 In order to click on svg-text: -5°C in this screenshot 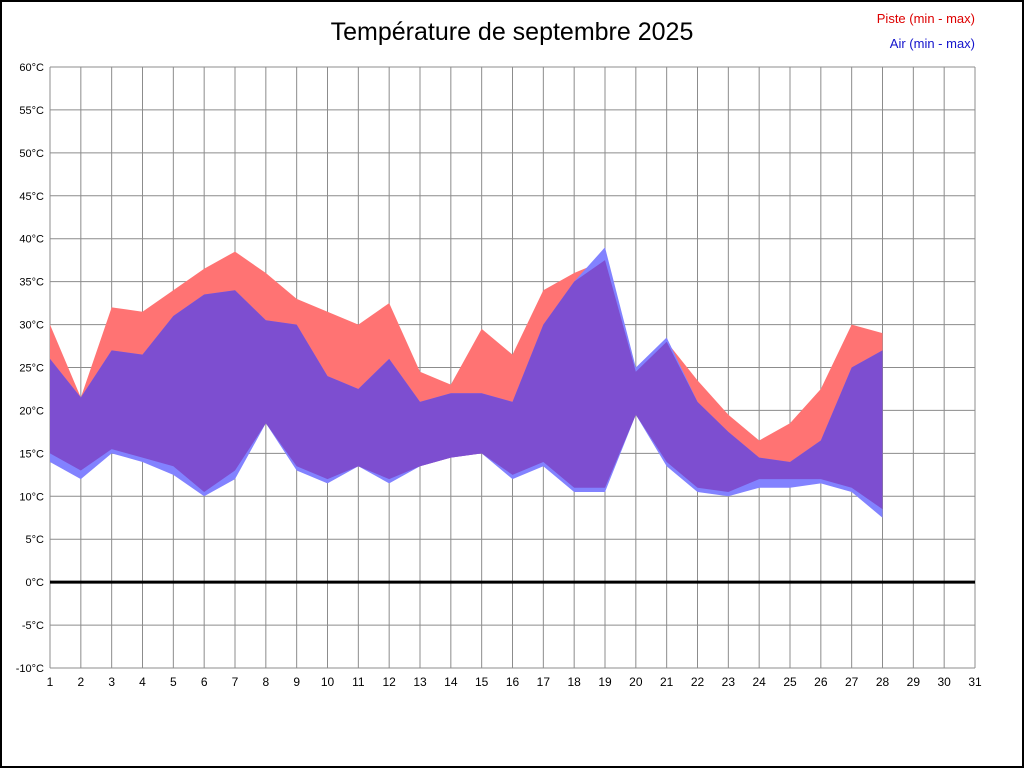, I will do `click(33, 626)`.